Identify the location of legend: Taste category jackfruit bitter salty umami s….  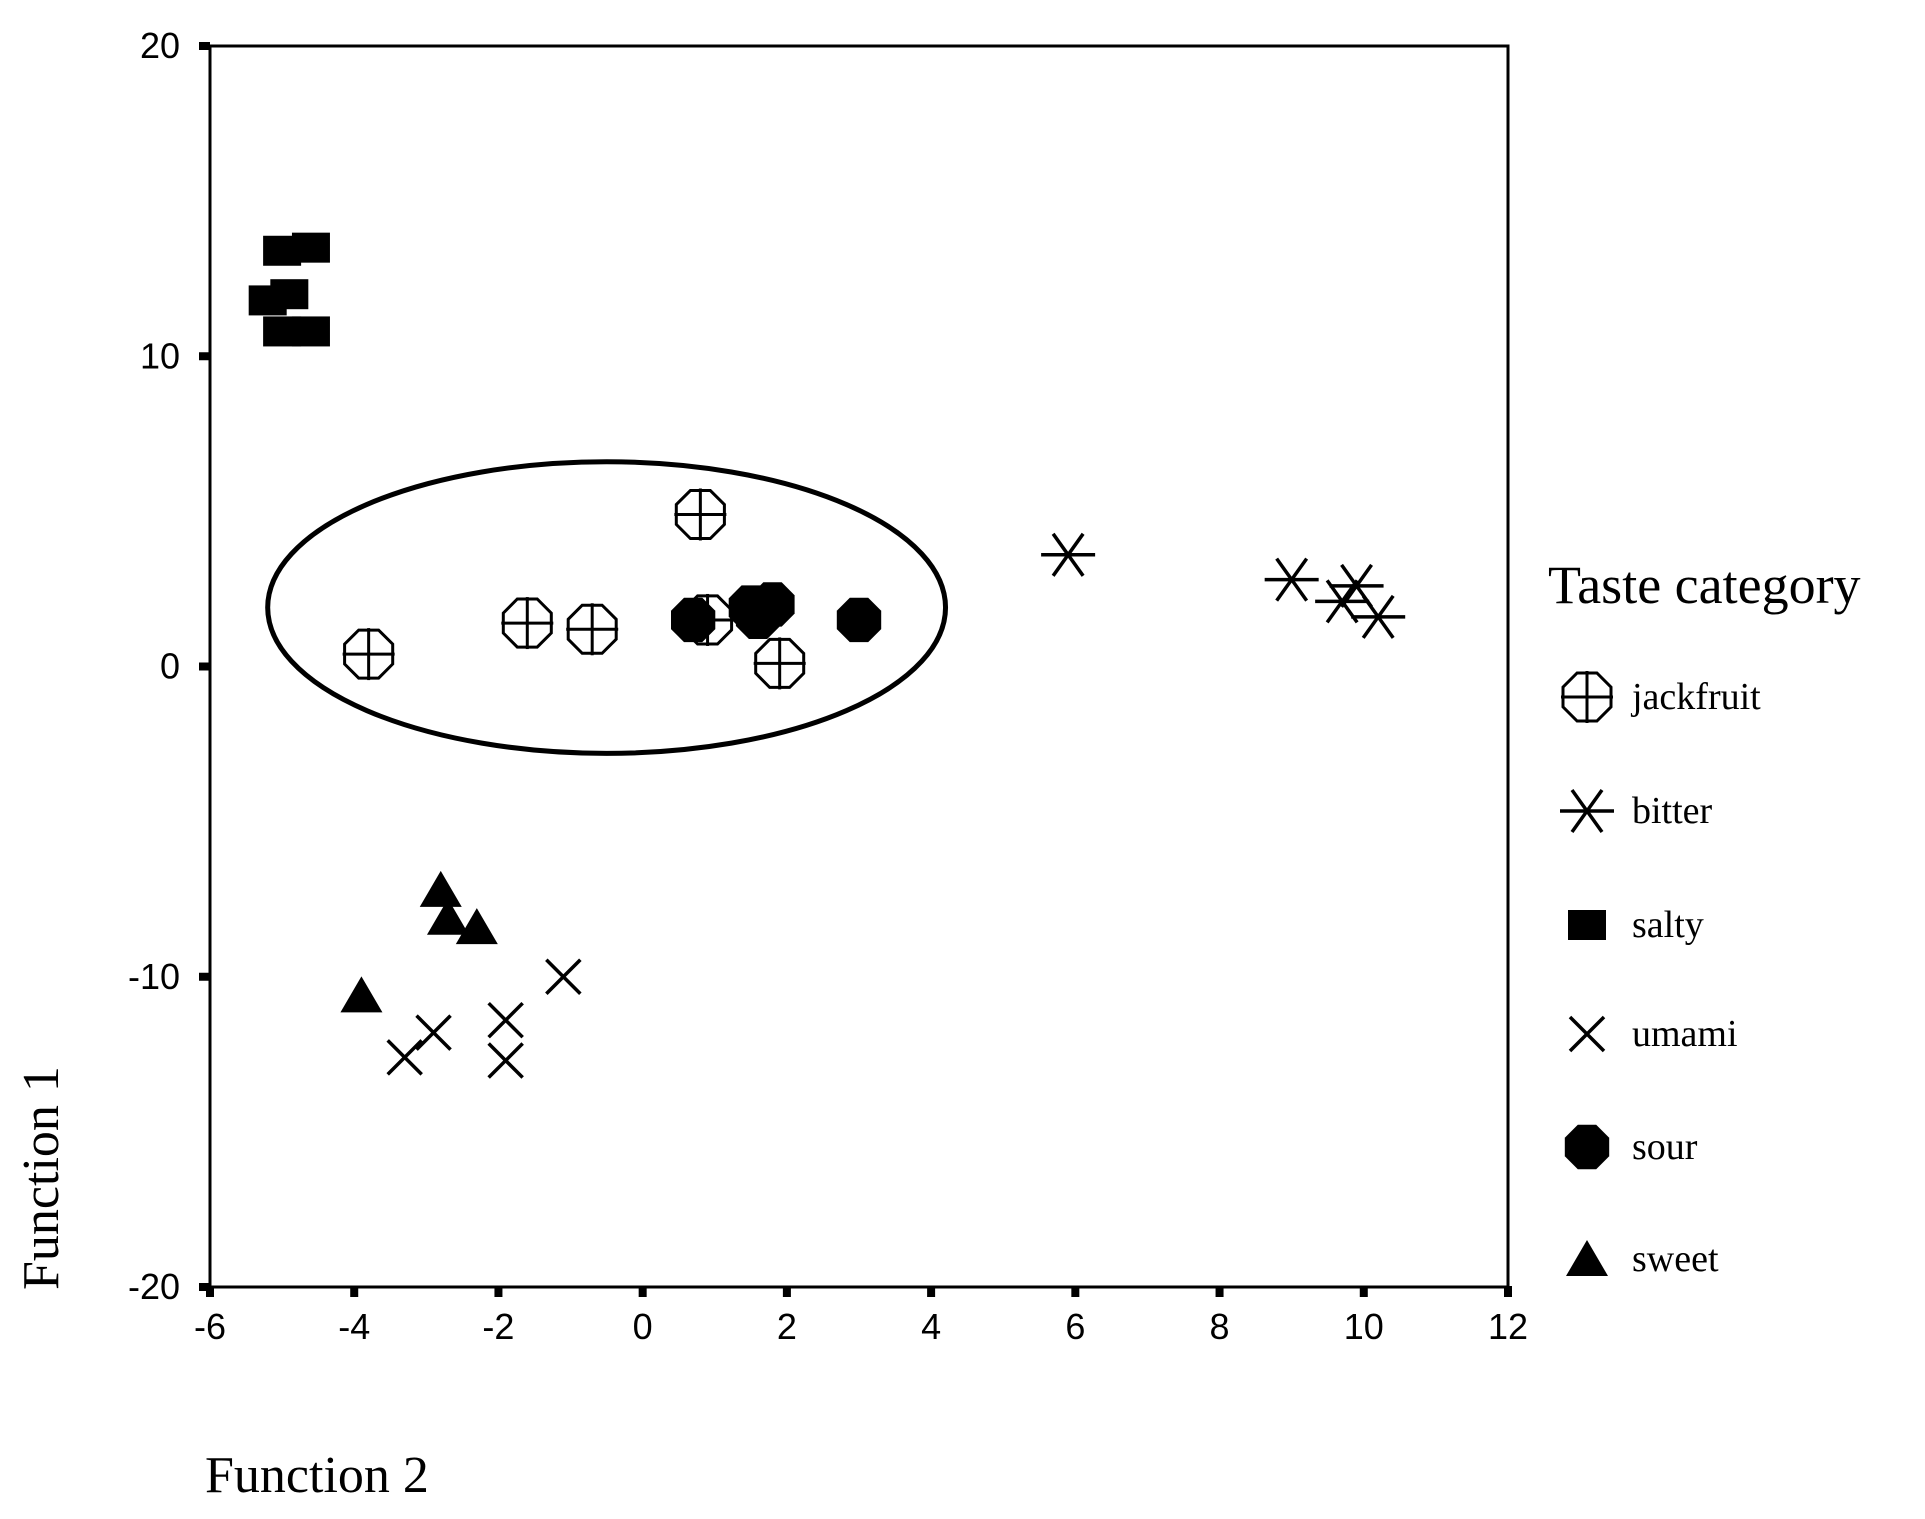
(1704, 917).